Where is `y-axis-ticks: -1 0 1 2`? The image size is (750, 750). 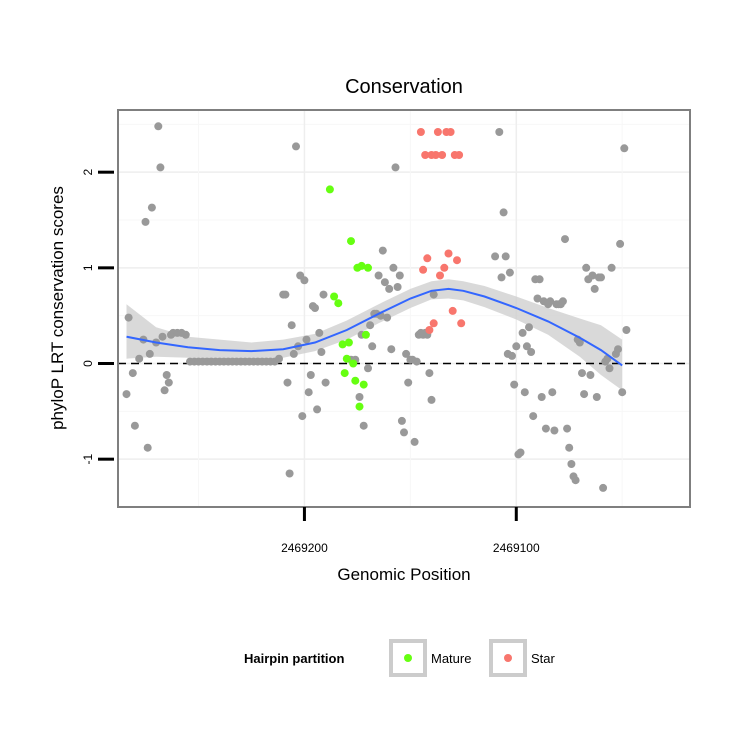
y-axis-ticks: -1 0 1 2 is located at coordinates (97, 317).